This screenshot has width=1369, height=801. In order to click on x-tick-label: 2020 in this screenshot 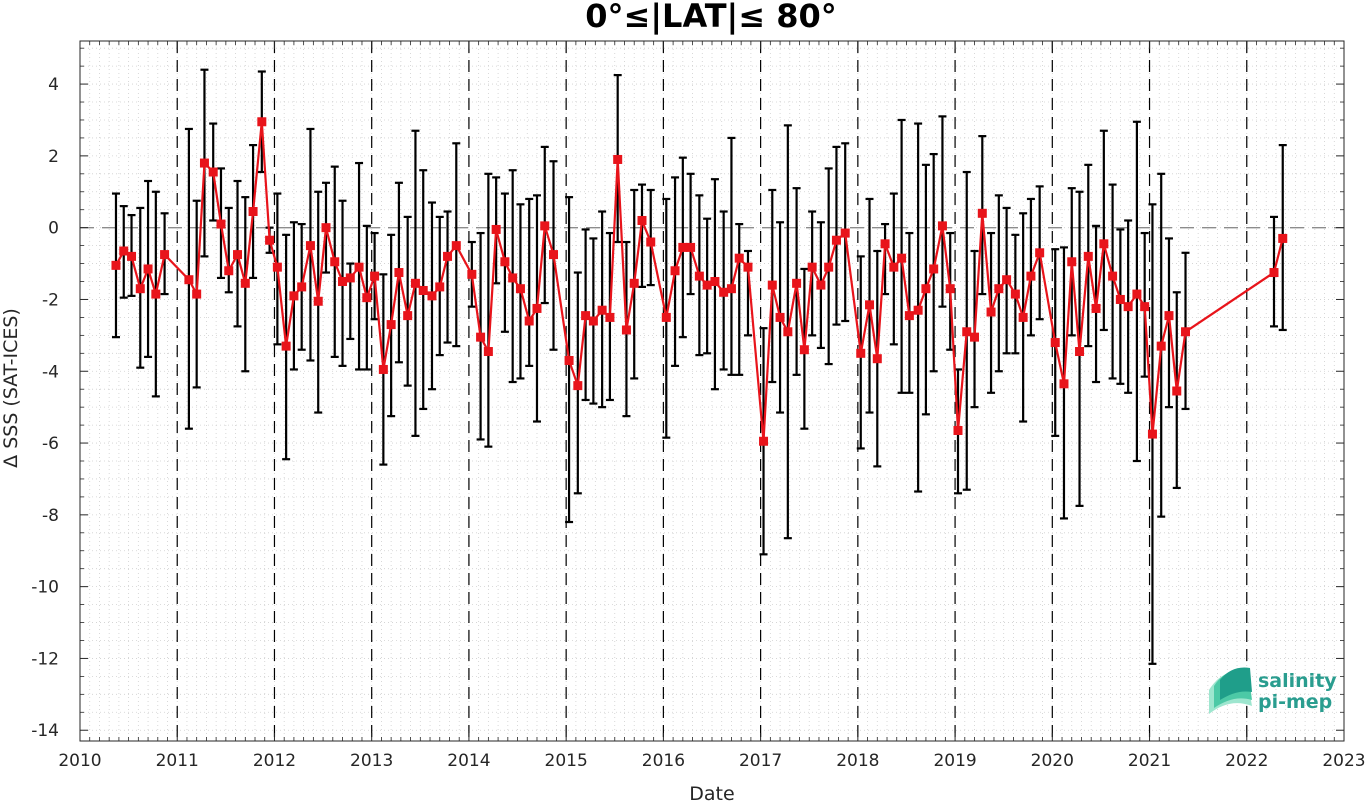, I will do `click(1052, 761)`.